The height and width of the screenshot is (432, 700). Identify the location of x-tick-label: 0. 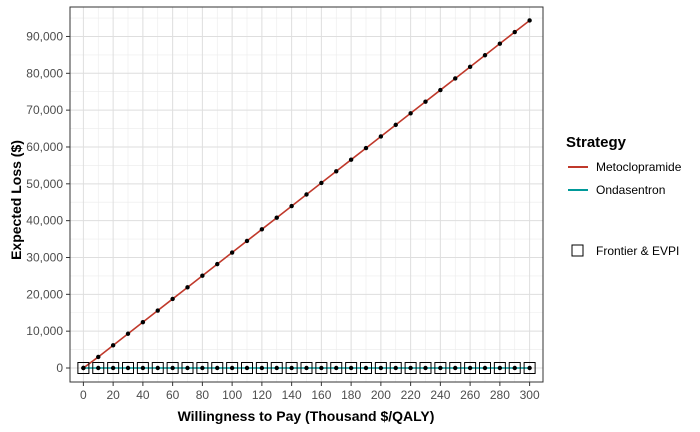
(83, 395).